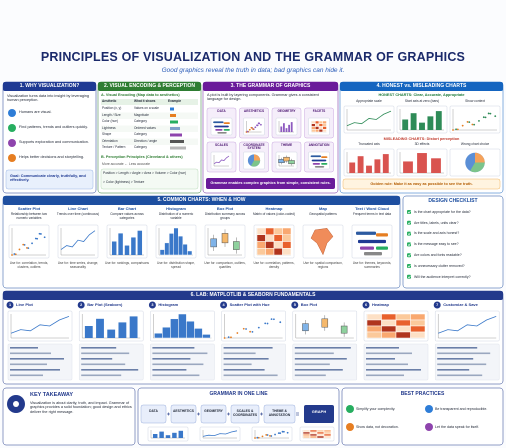  I want to click on term: DATA, so click(153, 411).